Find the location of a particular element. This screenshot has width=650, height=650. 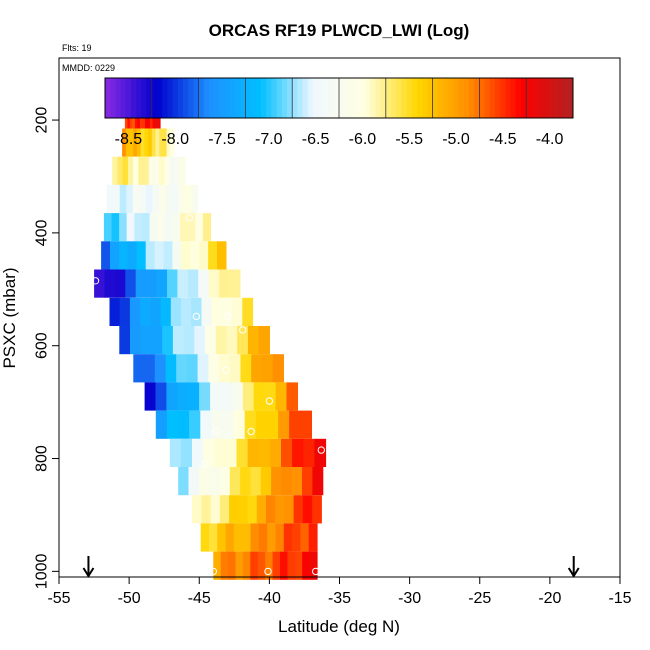

colorbar-tick-label: -6.0 is located at coordinates (363, 139).